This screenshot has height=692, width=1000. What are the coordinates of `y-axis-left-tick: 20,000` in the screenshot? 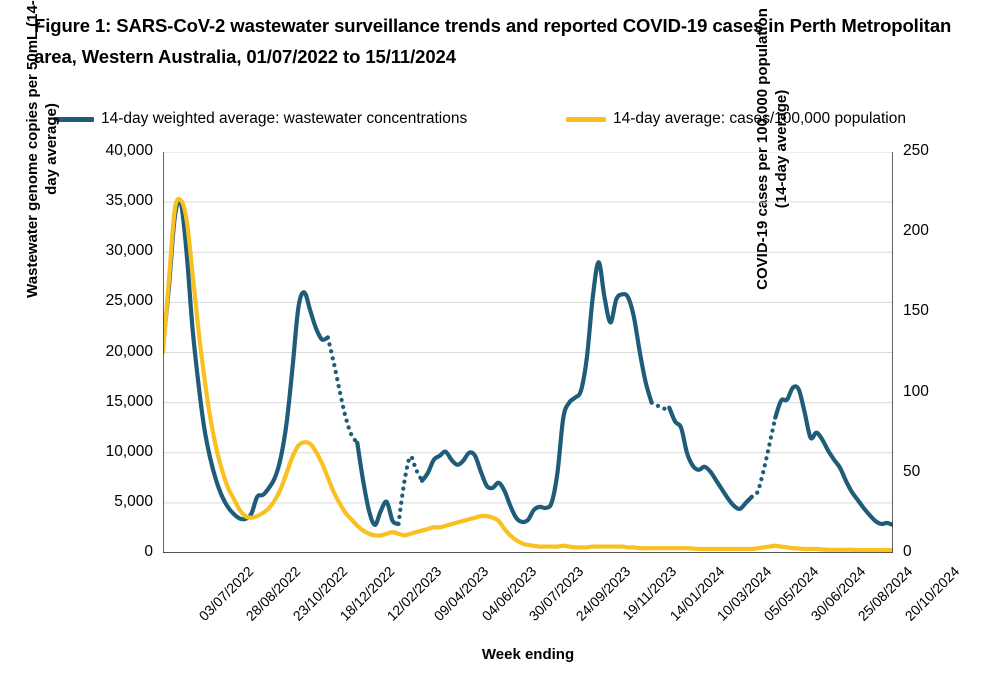 It's located at (129, 351).